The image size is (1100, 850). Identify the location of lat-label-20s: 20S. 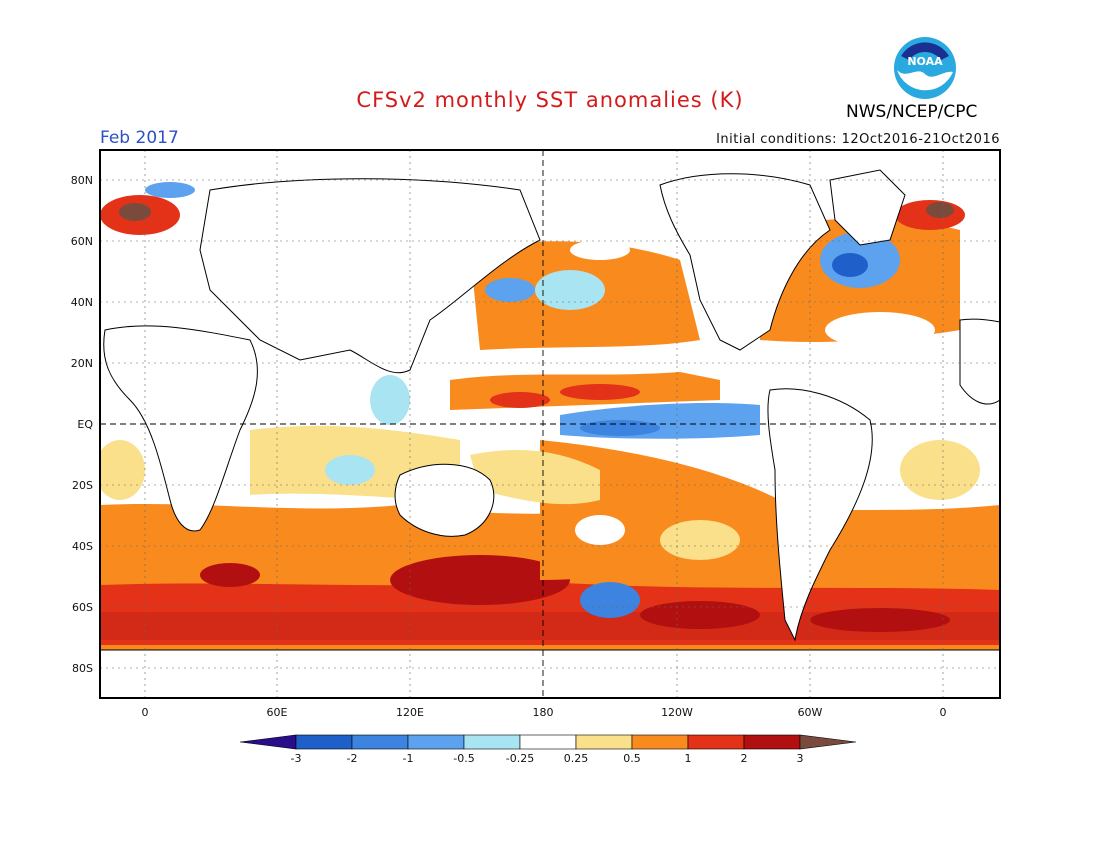
(82, 485).